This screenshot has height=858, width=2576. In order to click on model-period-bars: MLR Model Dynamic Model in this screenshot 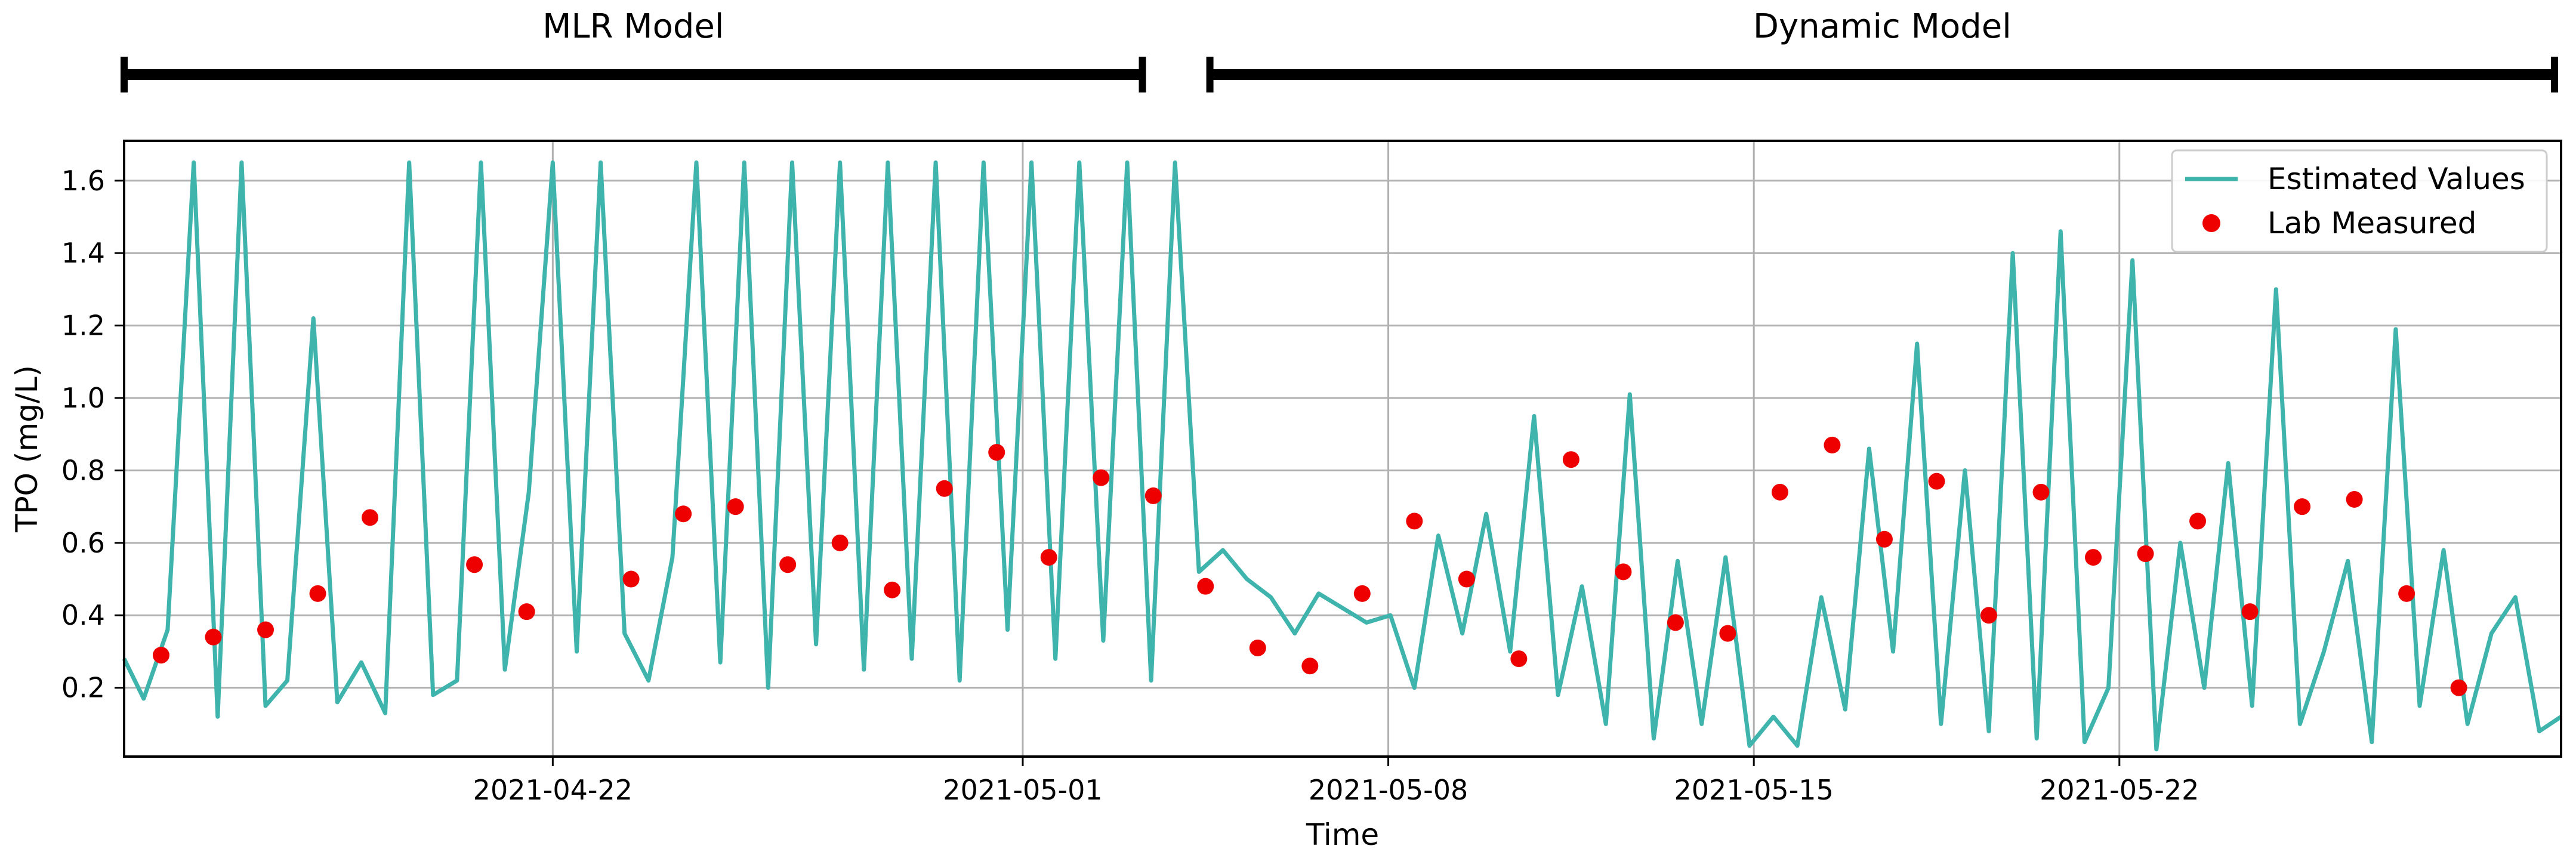, I will do `click(1340, 50)`.